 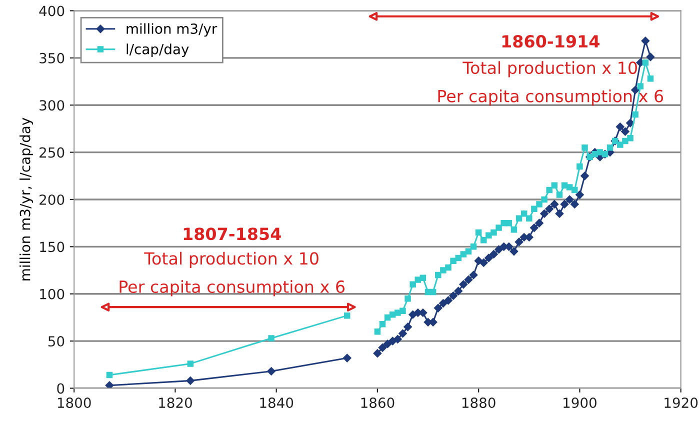 I want to click on y-tick-label: 200, so click(x=52, y=199).